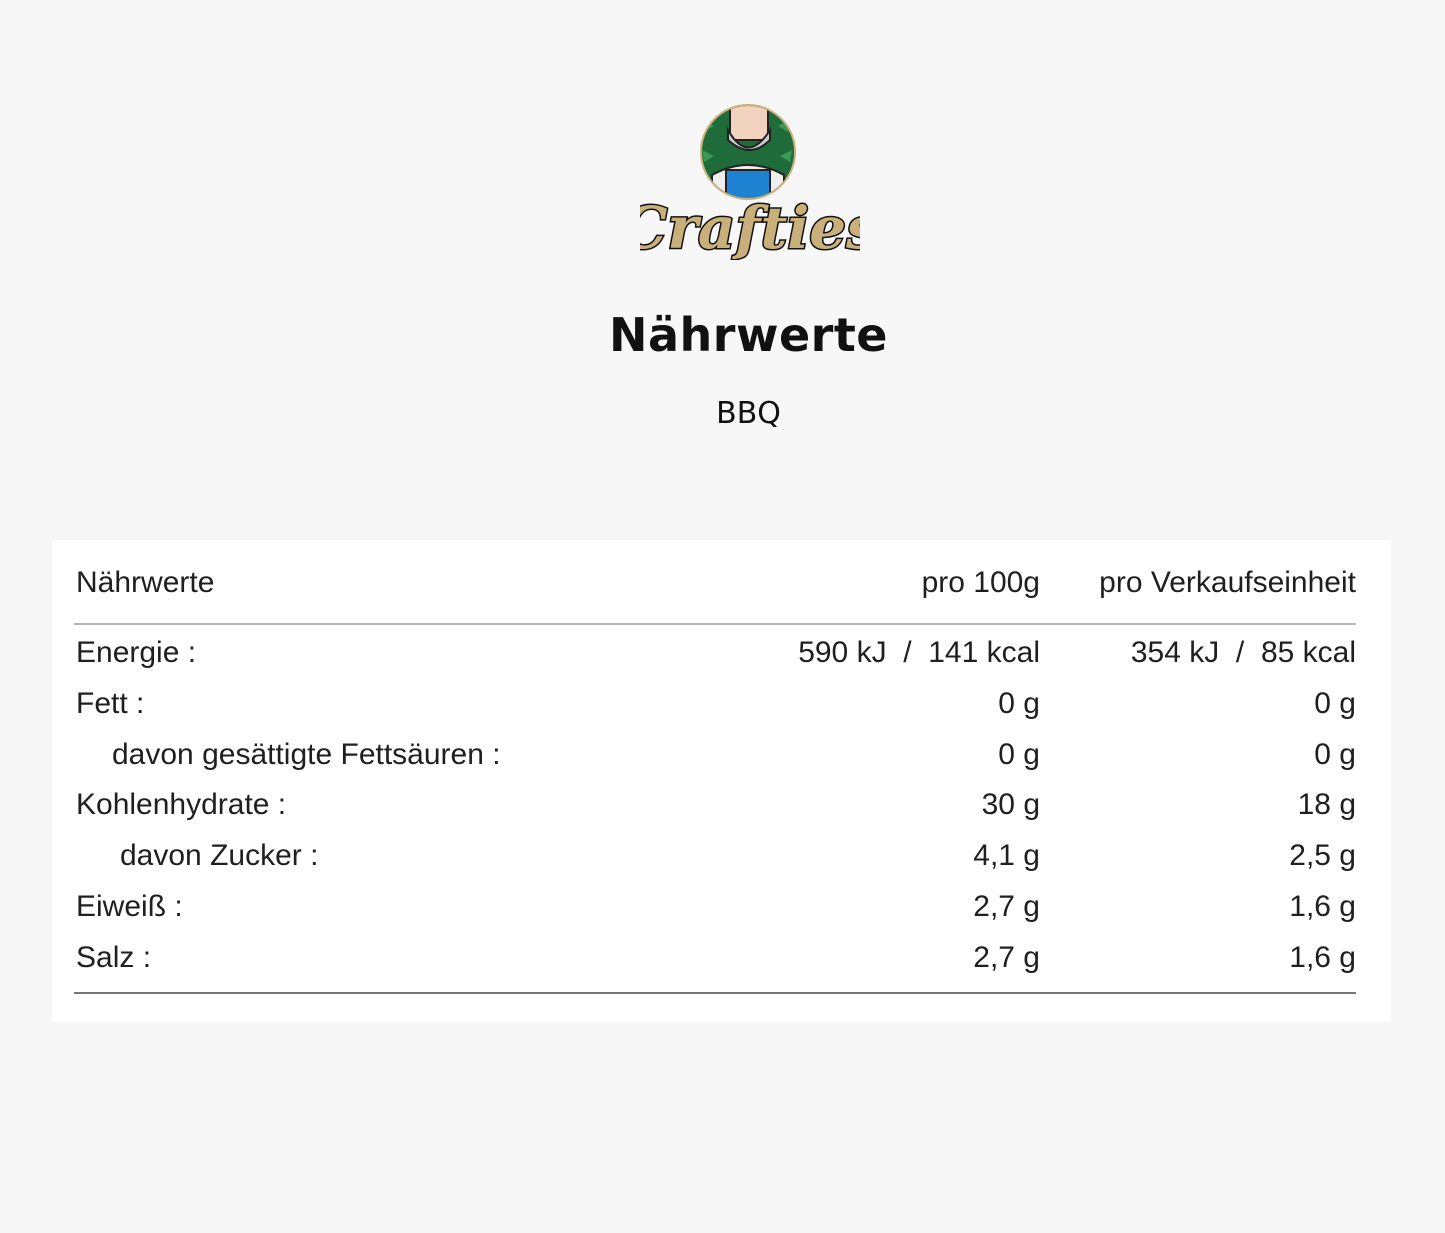 The width and height of the screenshot is (1445, 1233). What do you see at coordinates (715, 624) in the screenshot?
I see `header-divider` at bounding box center [715, 624].